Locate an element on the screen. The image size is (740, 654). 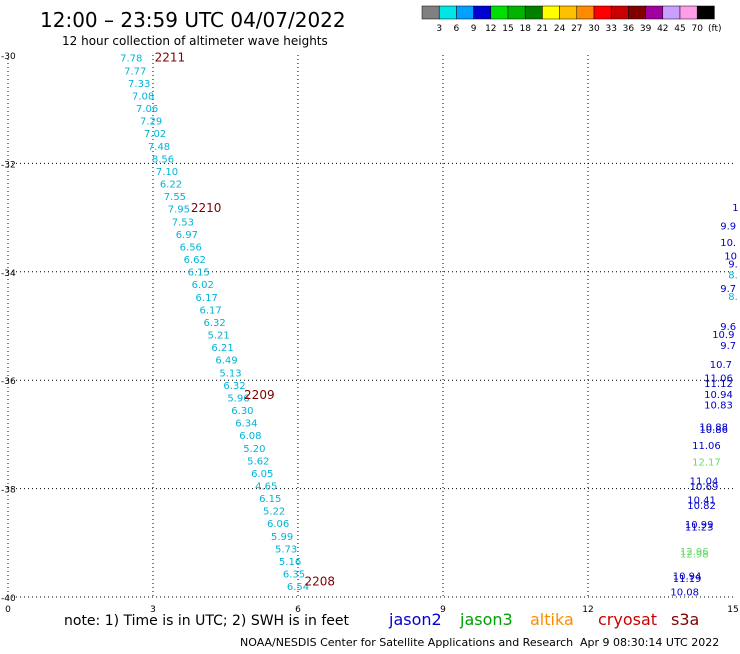
satellite-legend: jason2 jason3 altika cryosat s3a is located at coordinates (543, 619).